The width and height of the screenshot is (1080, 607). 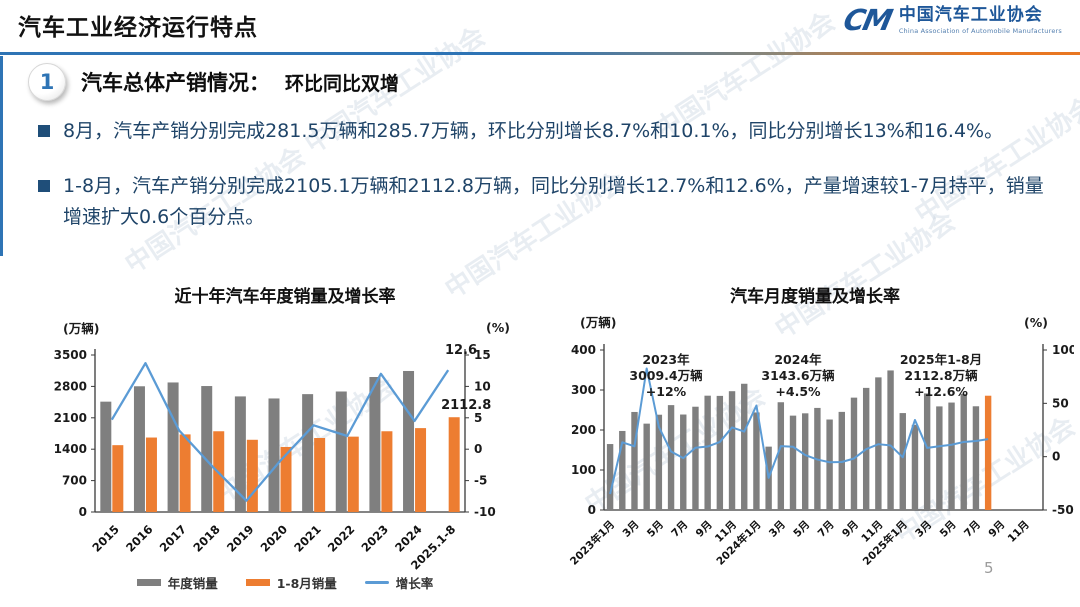 I want to click on svg-text: +12%, so click(x=666, y=391).